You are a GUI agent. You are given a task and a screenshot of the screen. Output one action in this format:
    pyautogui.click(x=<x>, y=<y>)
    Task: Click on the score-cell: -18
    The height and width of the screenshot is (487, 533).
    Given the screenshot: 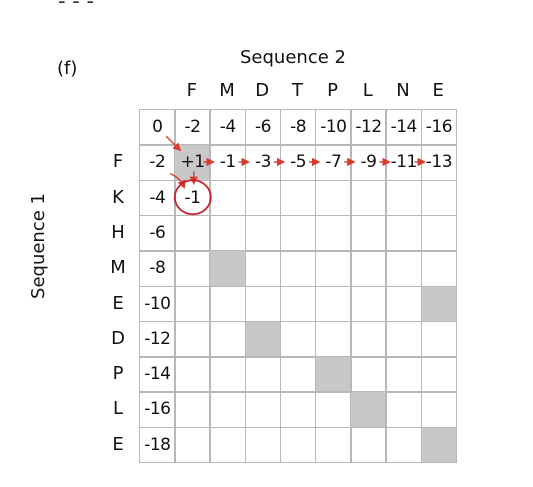 What is the action you would take?
    pyautogui.click(x=157, y=445)
    